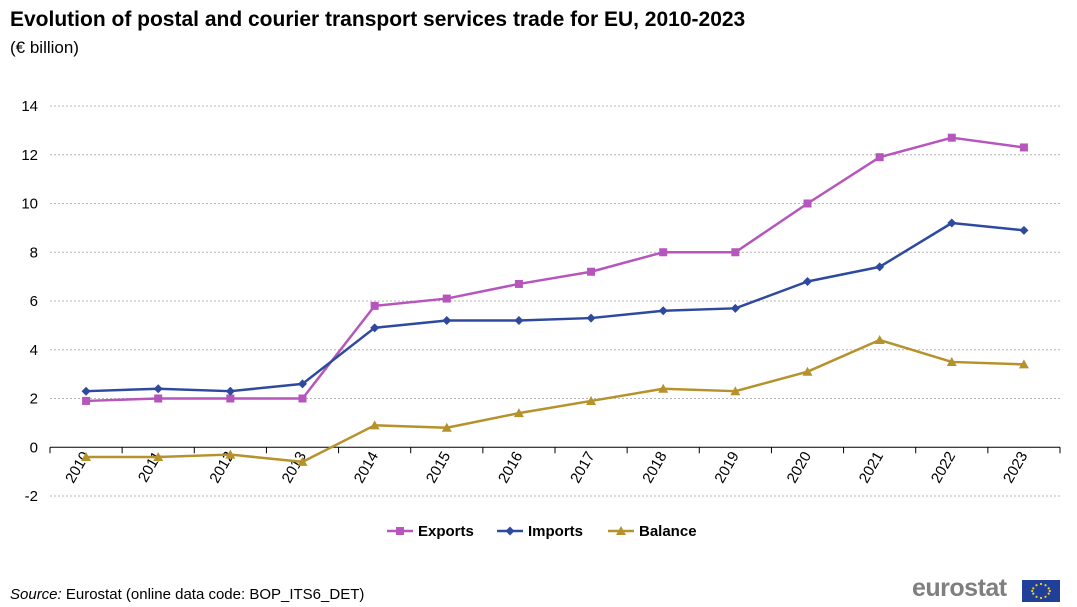 Image resolution: width=1077 pixels, height=607 pixels. Describe the element at coordinates (799, 467) in the screenshot. I see `x-tick-label: 2020` at that location.